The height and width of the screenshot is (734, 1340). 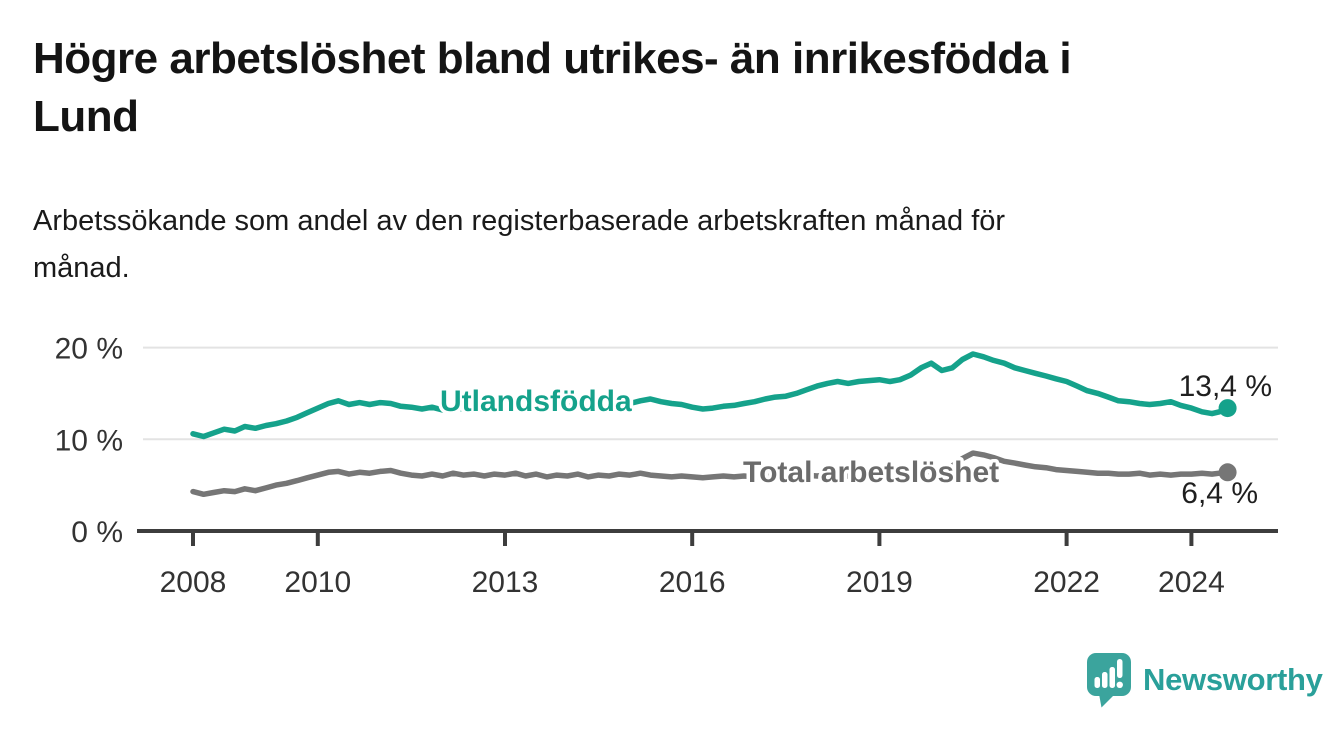 I want to click on y-tick-label-0: 0 %, so click(x=97, y=532).